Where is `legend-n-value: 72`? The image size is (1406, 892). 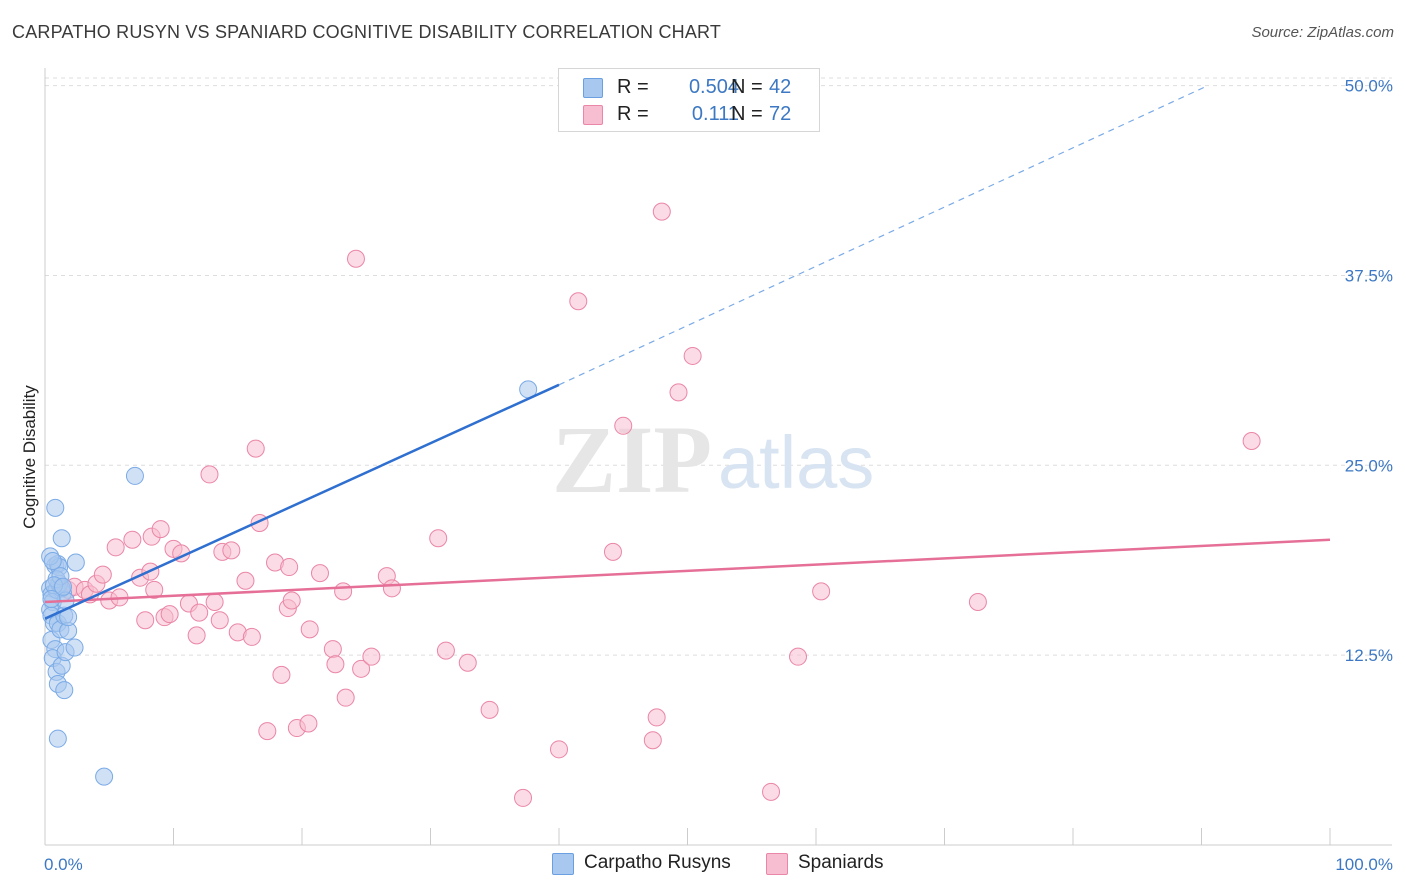
legend-n-value: 72 is located at coordinates (780, 114).